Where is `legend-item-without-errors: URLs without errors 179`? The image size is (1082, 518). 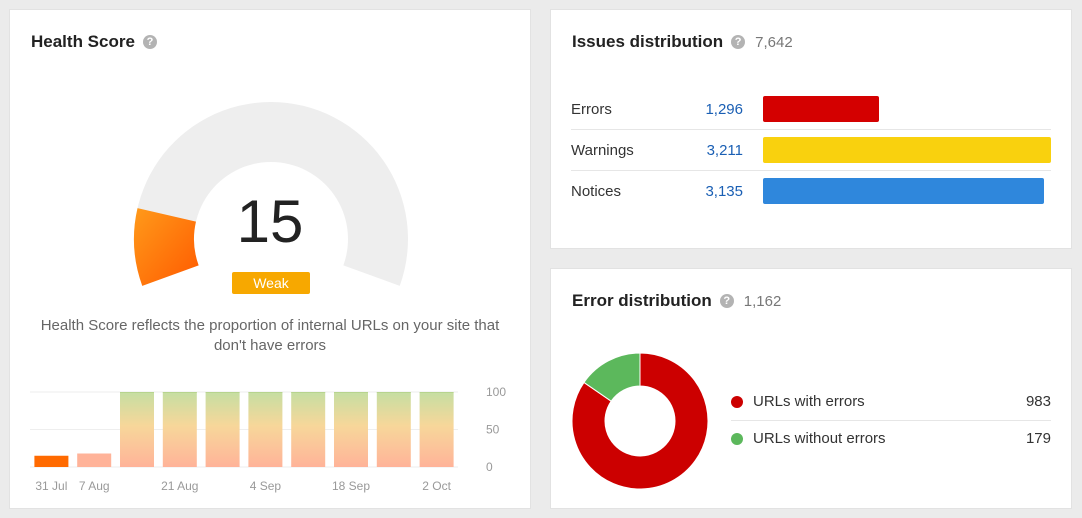
legend-item-without-errors: URLs without errors 179 is located at coordinates (891, 439).